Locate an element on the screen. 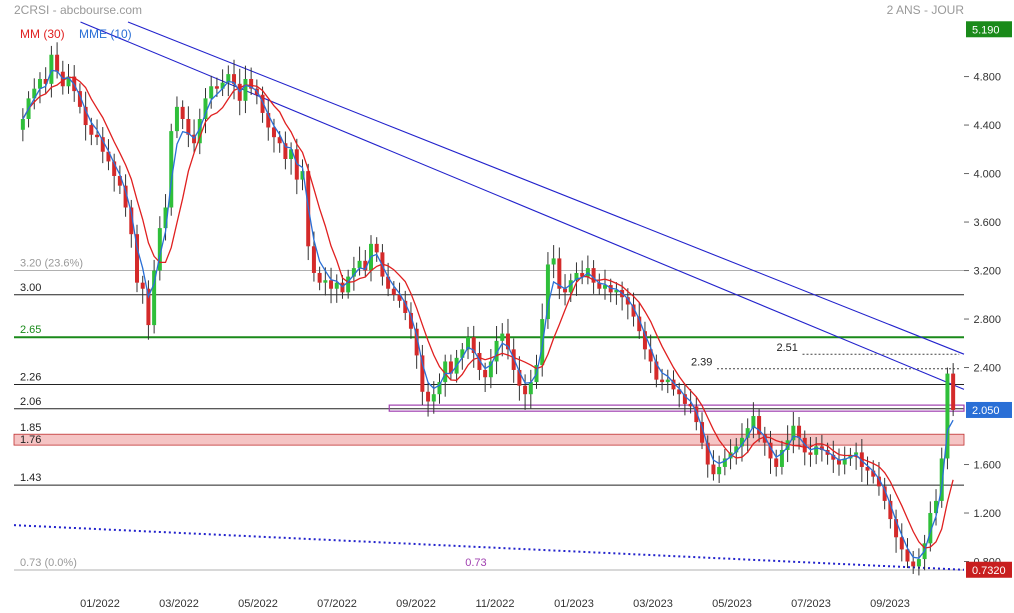  band-label: 1.85 is located at coordinates (30, 428).